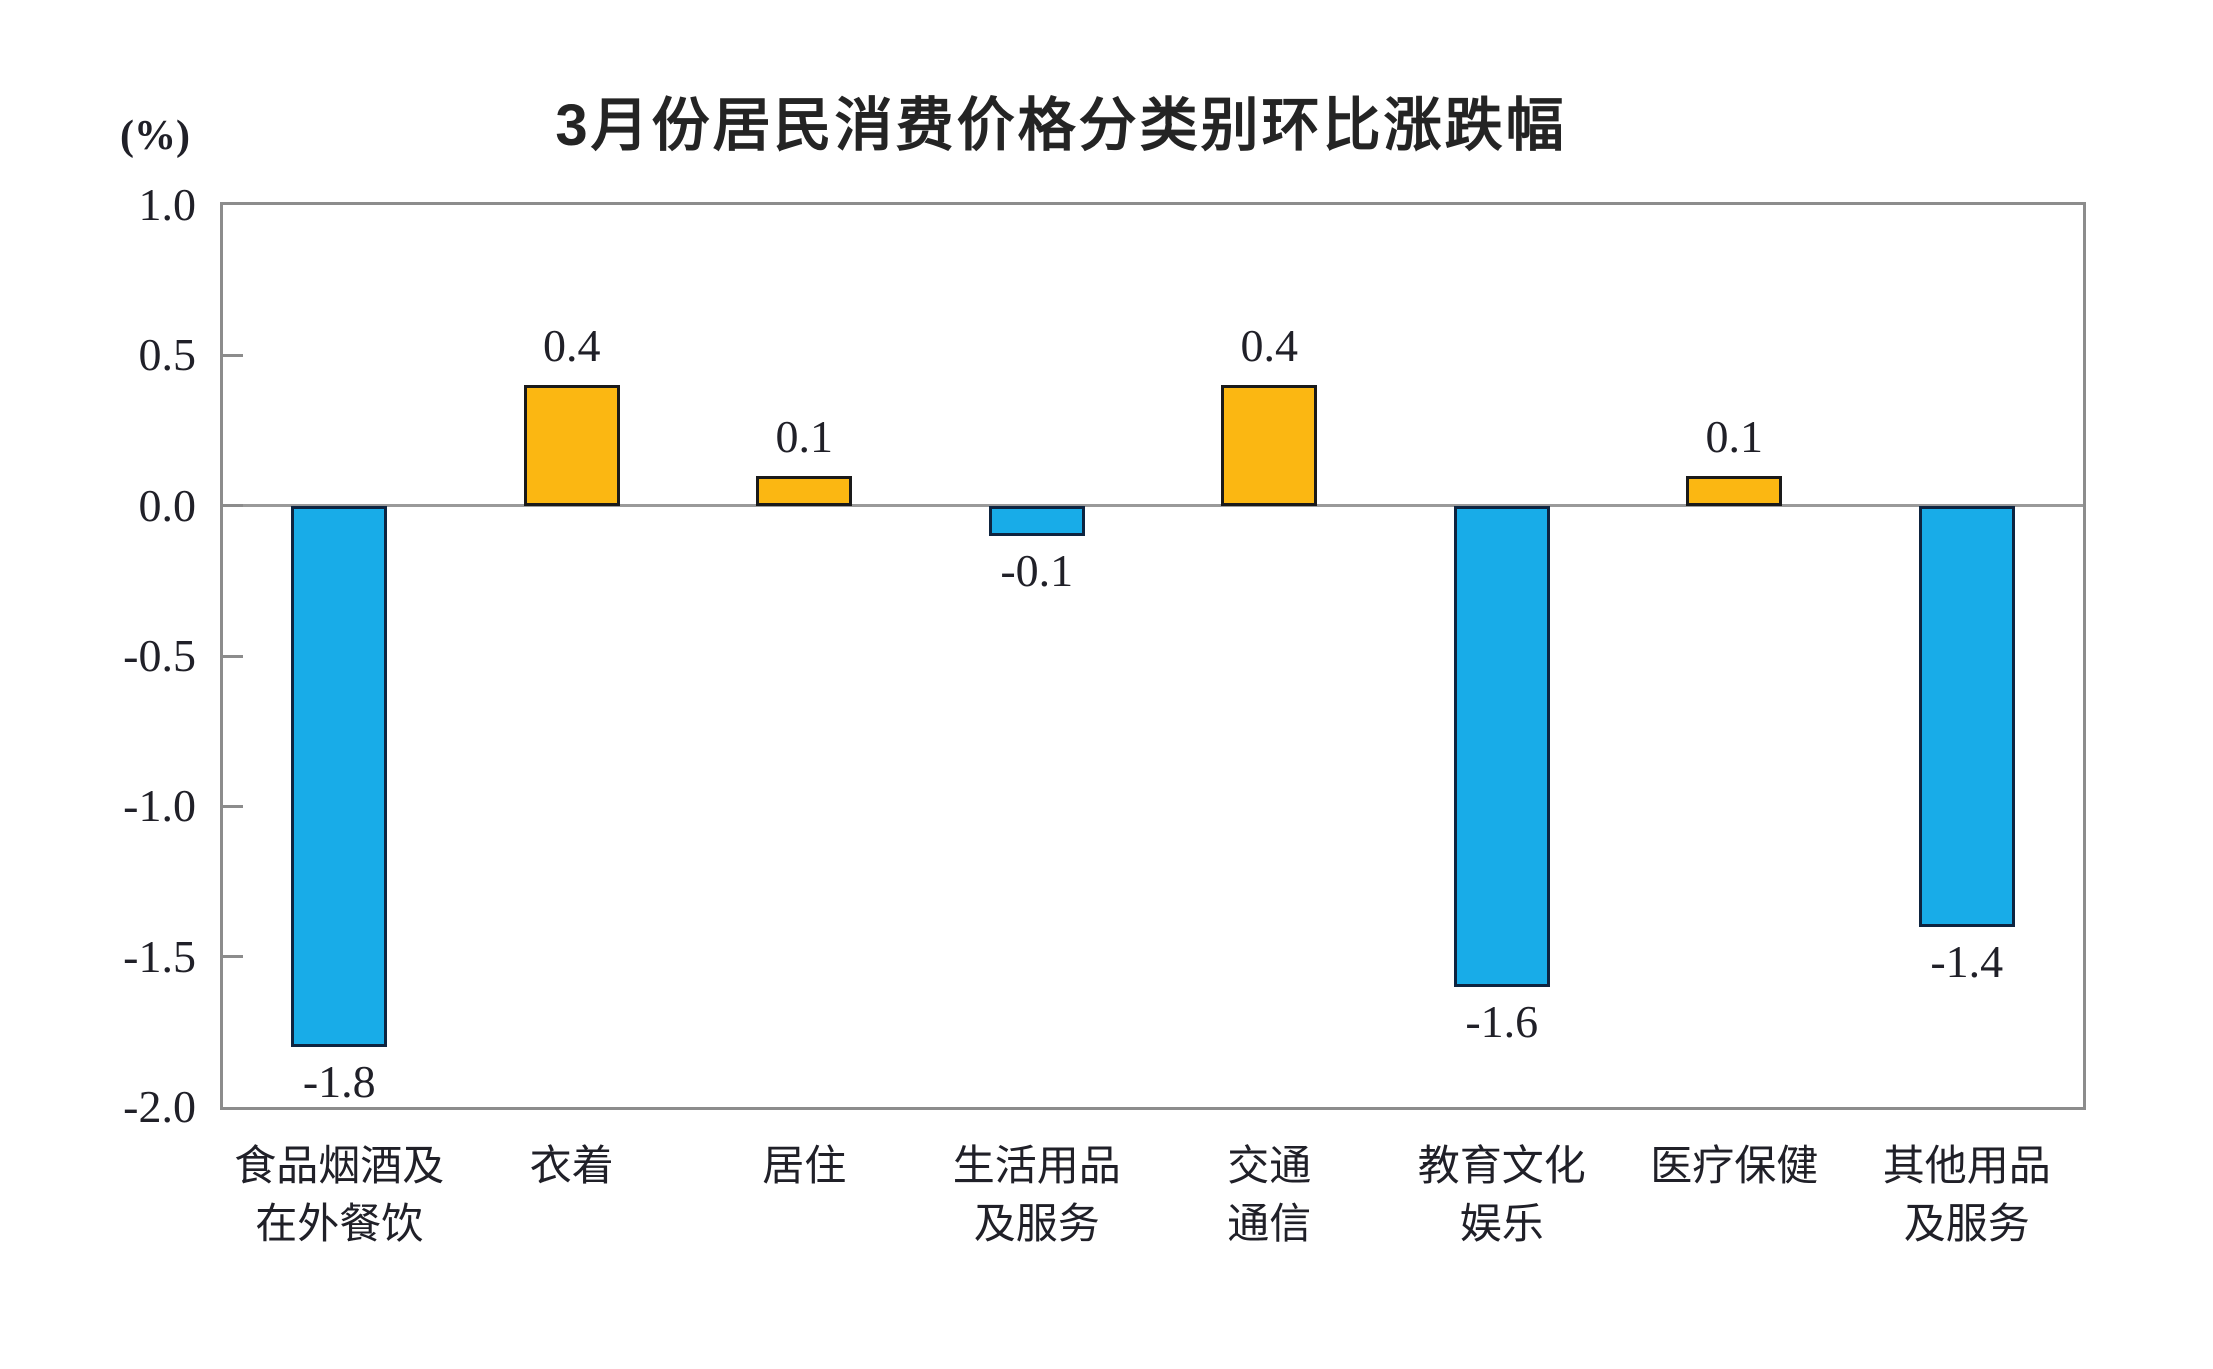  What do you see at coordinates (1153, 506) in the screenshot?
I see `zero-axis-line` at bounding box center [1153, 506].